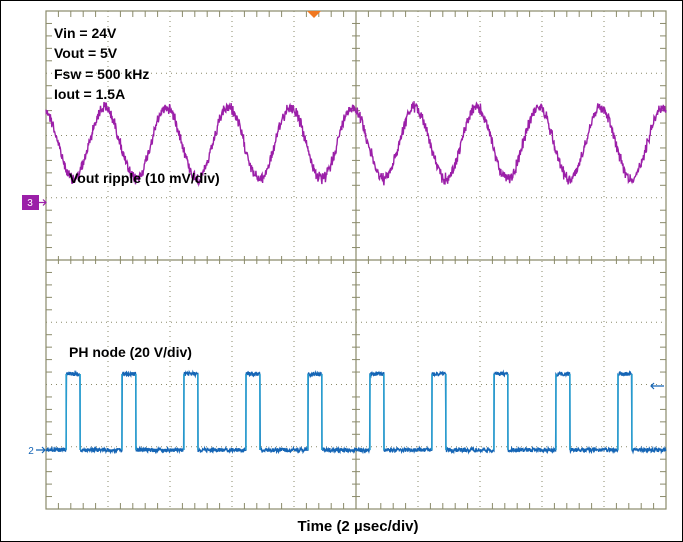 The height and width of the screenshot is (542, 683). Describe the element at coordinates (356, 412) in the screenshot. I see `ph-node-trace` at that location.